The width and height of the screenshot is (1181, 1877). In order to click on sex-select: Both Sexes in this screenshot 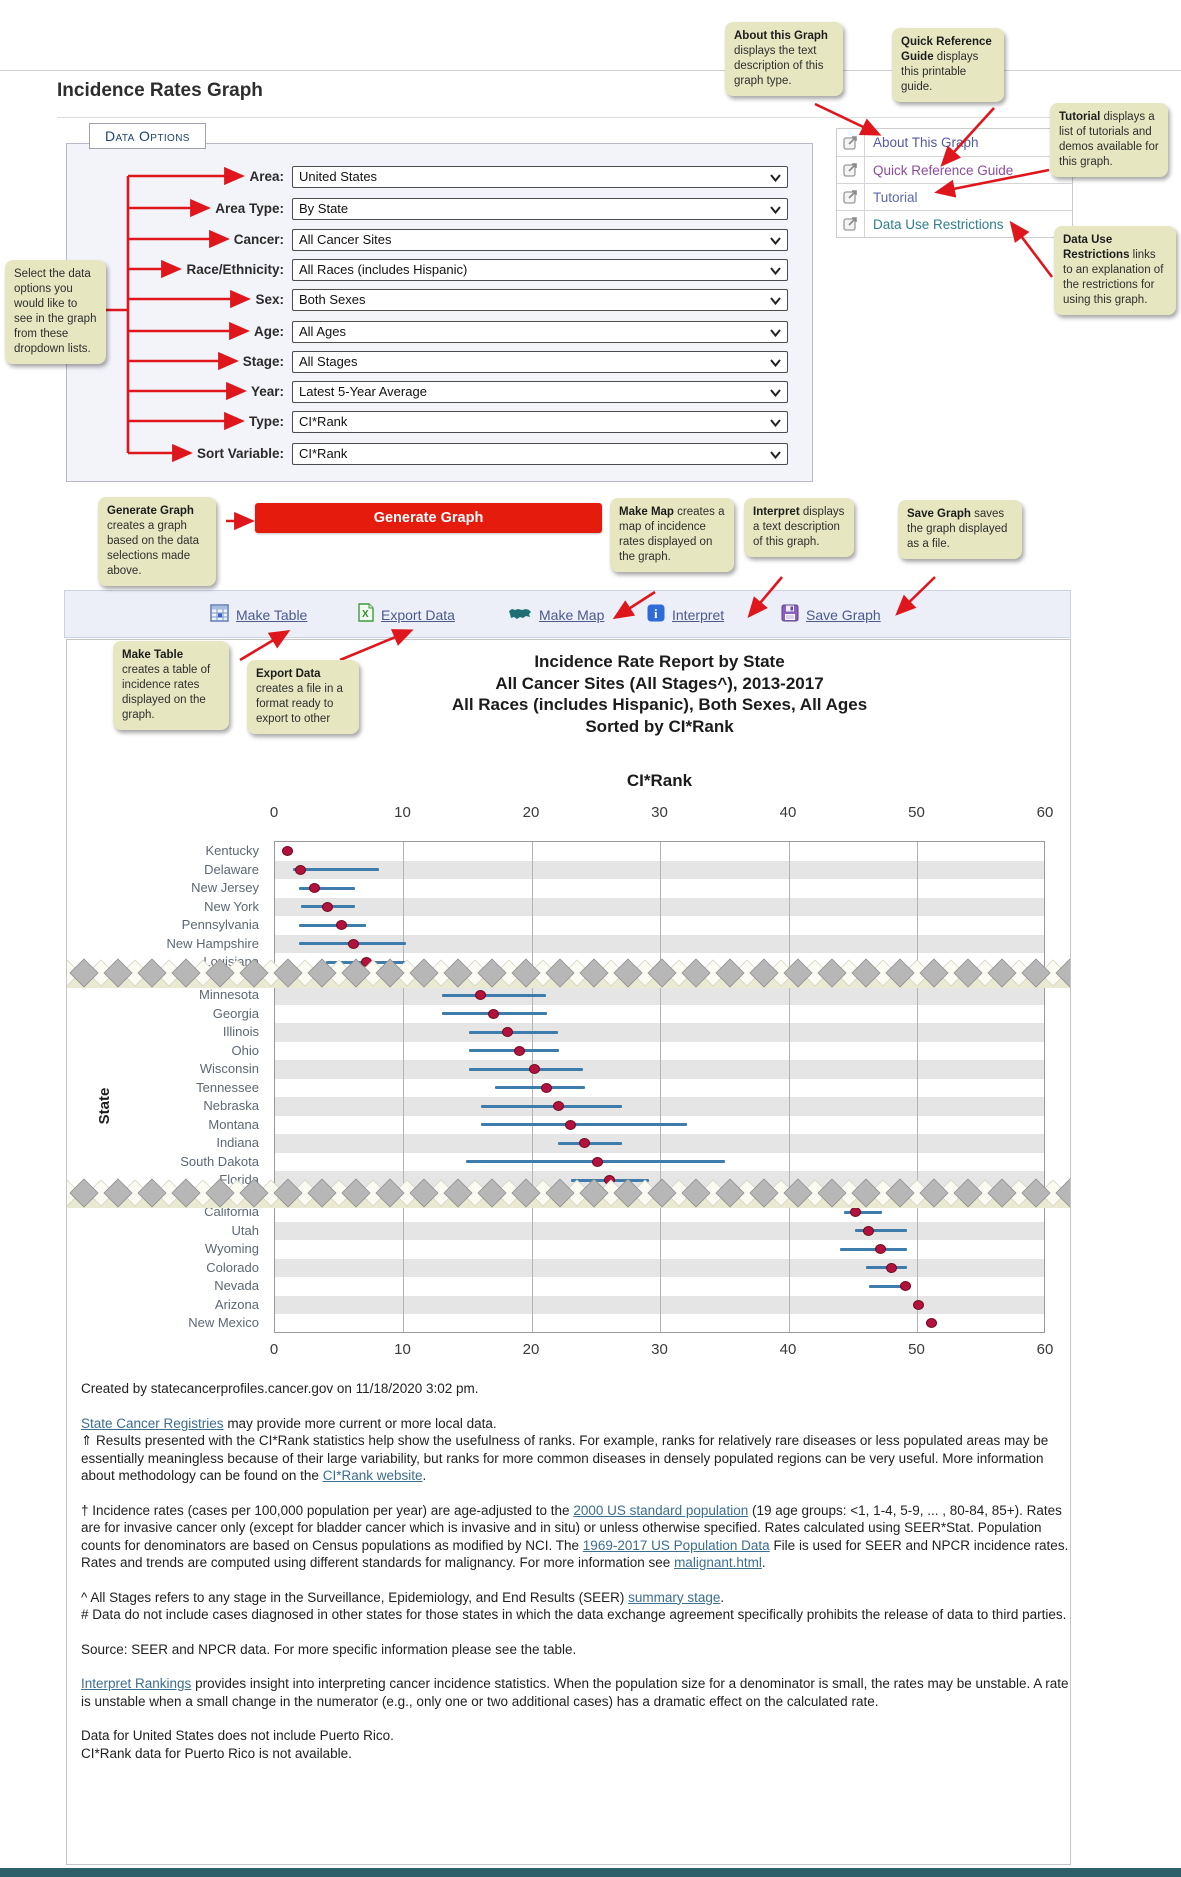, I will do `click(540, 300)`.